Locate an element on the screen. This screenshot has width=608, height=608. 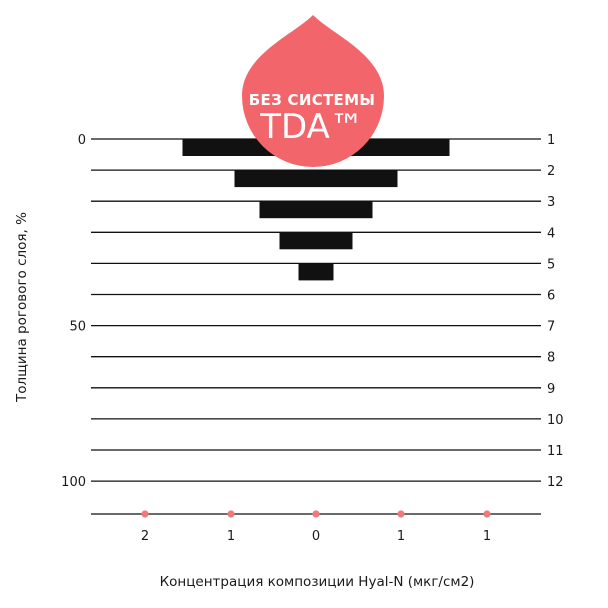
y-axis-label: Толщина рогового слоя, % is located at coordinates (22, 307).